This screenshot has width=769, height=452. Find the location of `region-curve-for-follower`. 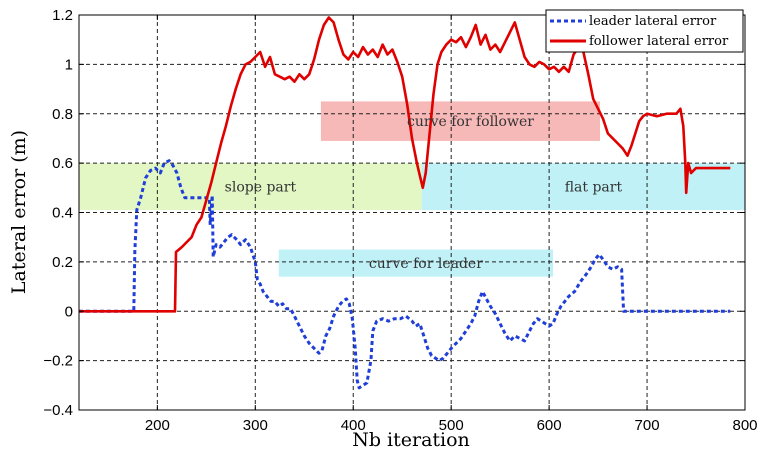

region-curve-for-follower is located at coordinates (460, 121).